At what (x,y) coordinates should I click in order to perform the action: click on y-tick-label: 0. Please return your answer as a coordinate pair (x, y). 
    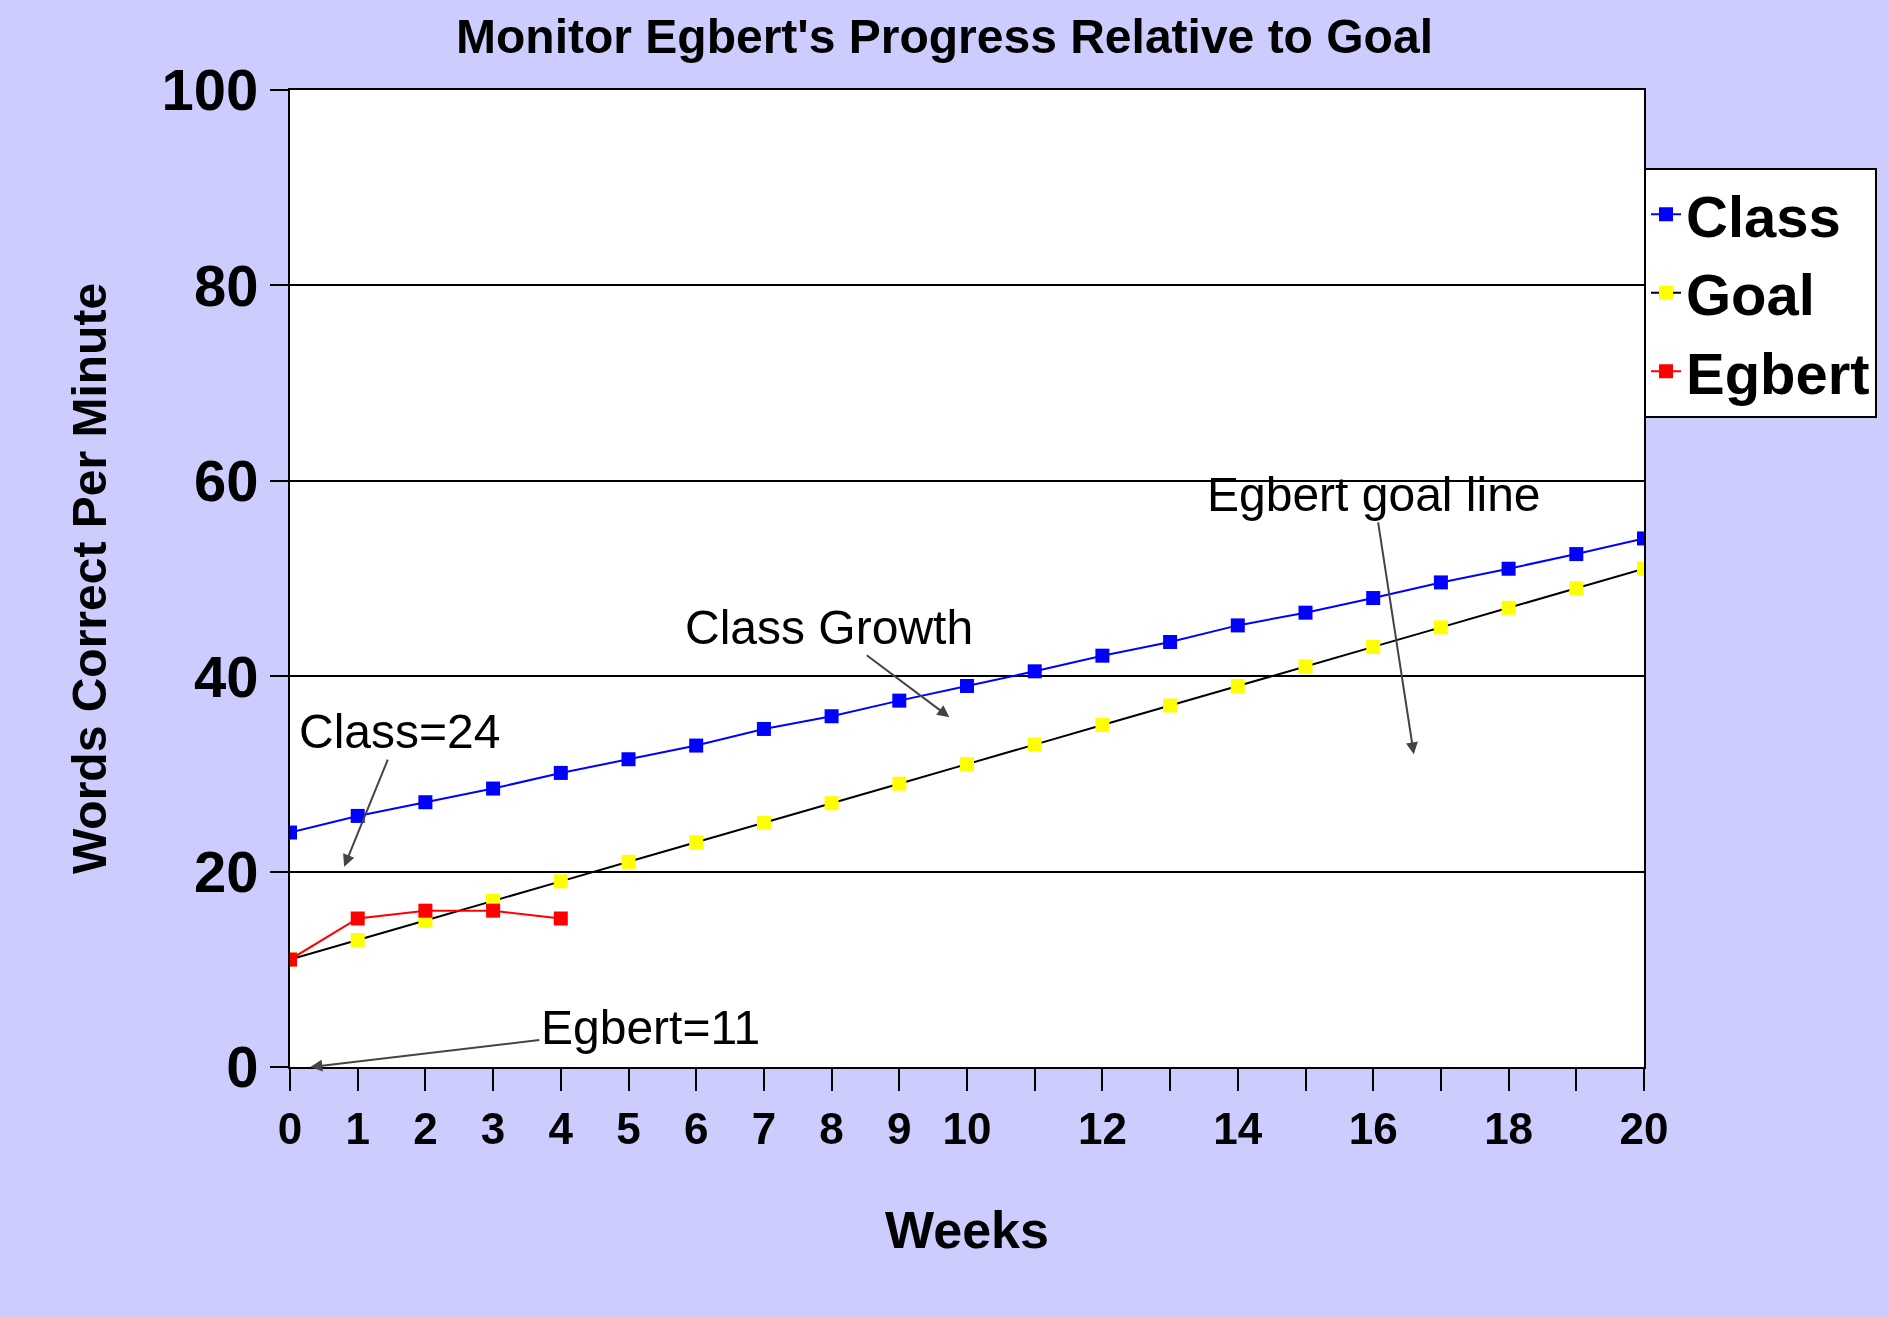
    Looking at the image, I should click on (242, 1067).